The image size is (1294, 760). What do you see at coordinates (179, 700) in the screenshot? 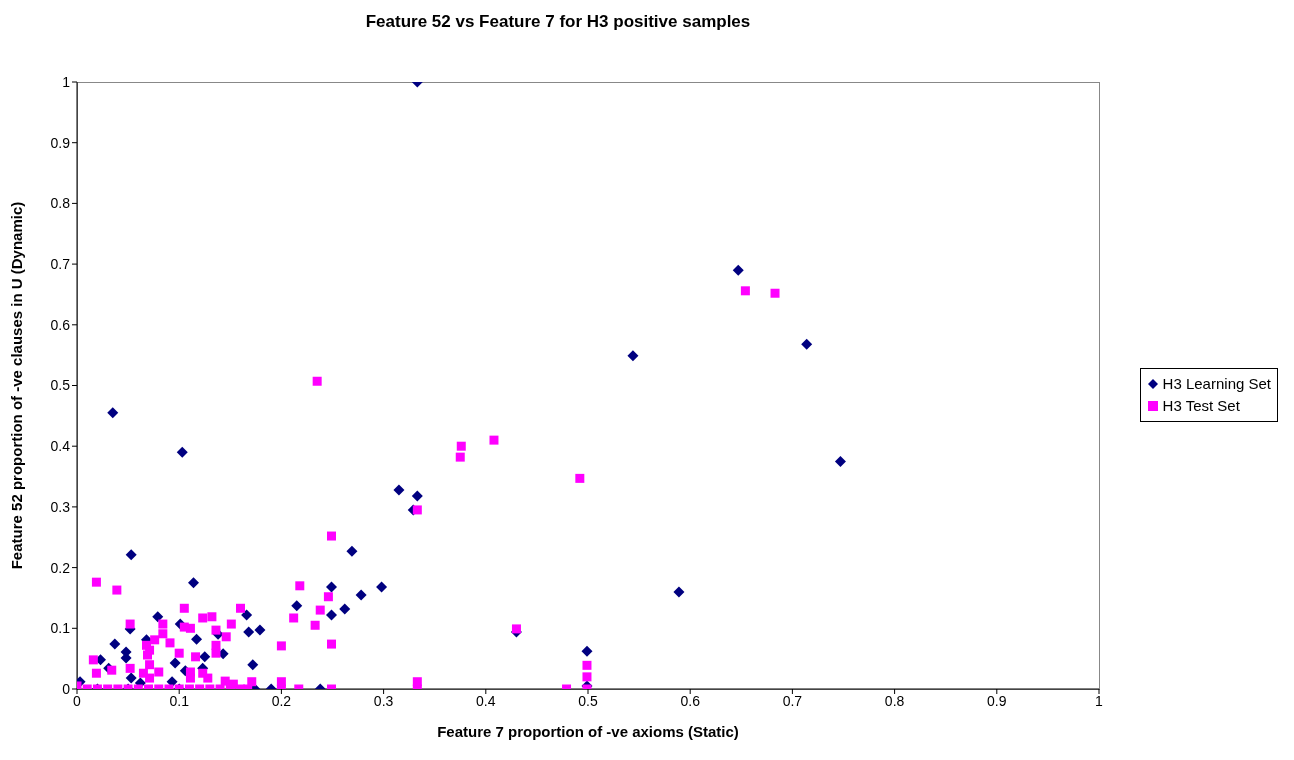
I see `x-tick-label: 0.1` at bounding box center [179, 700].